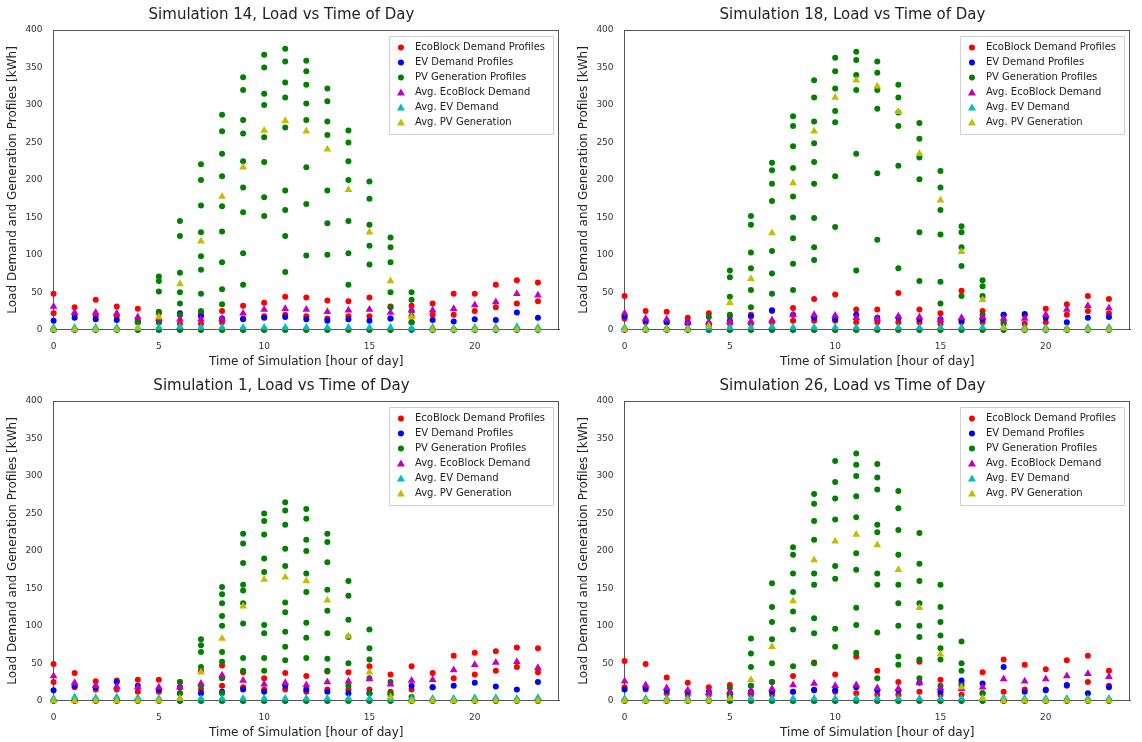  I want to click on chart-title: Simulation 26, Load vs Time of Day, so click(852, 384).